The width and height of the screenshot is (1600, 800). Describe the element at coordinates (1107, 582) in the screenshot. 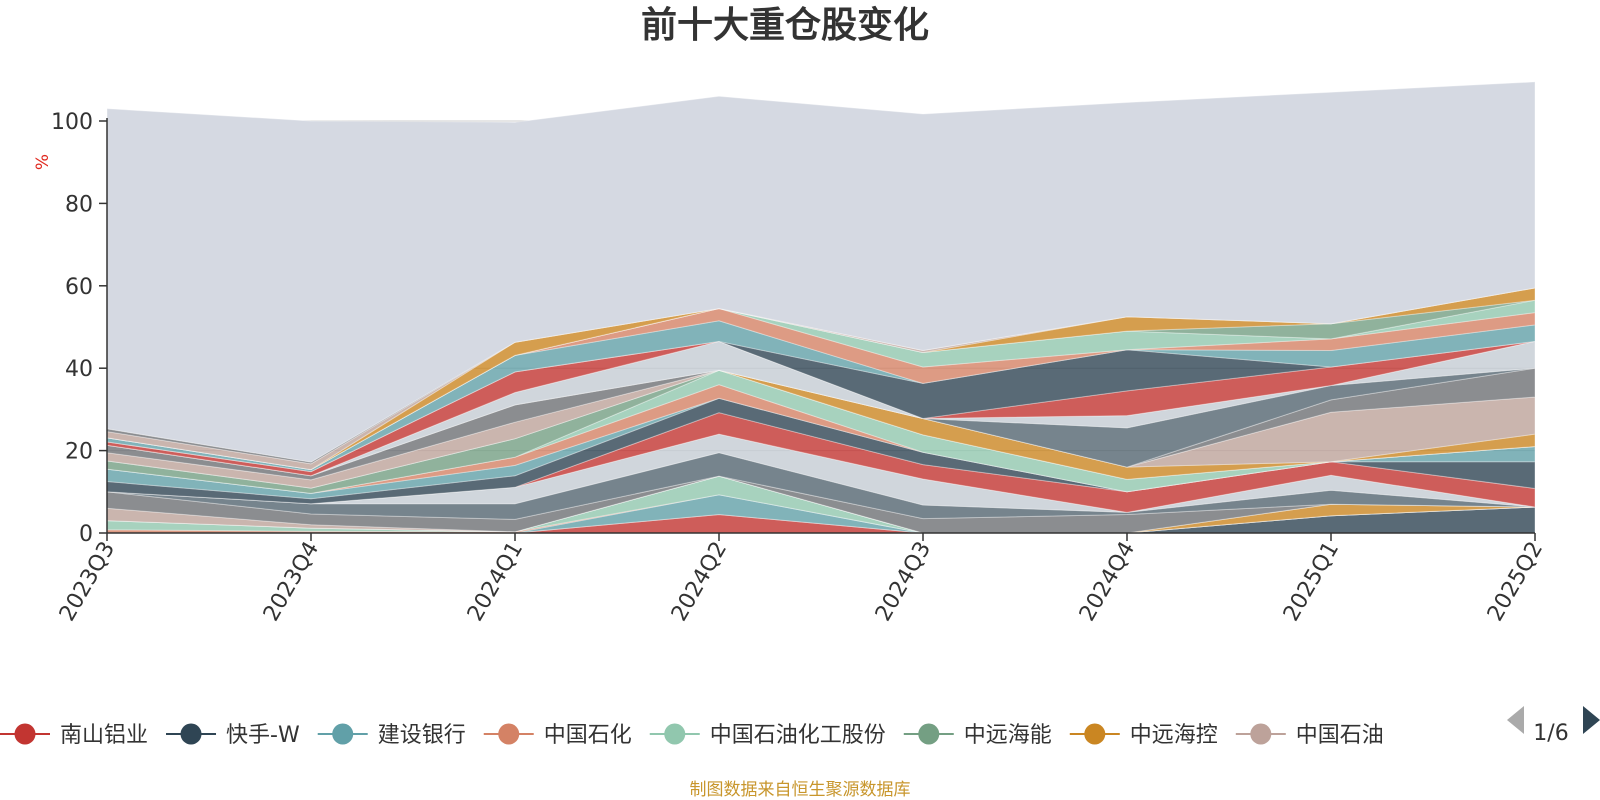

I see `x-tick-label: 2024Q4` at that location.